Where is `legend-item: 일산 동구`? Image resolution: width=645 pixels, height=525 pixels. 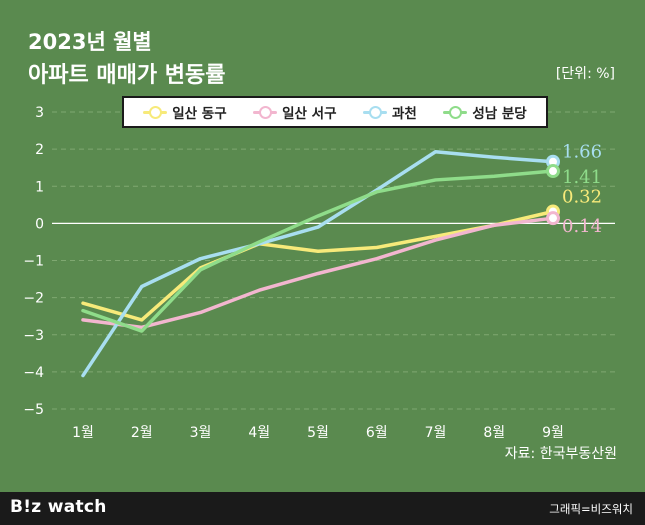
legend-item: 일산 동구 is located at coordinates (185, 112).